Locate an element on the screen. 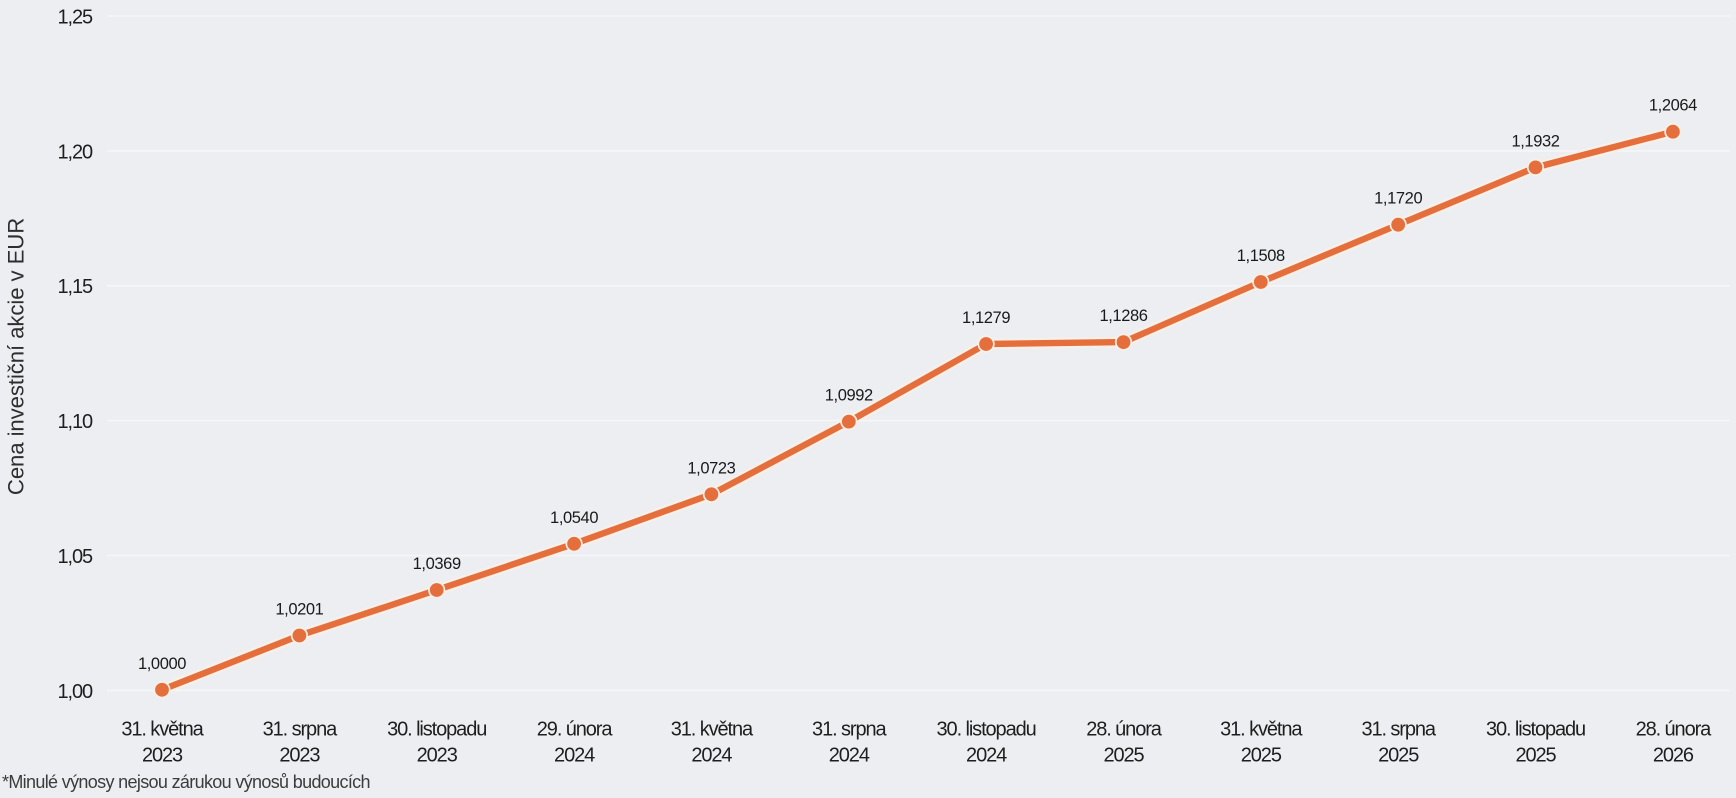 The image size is (1736, 798). svg-text: 1,0723 is located at coordinates (711, 468).